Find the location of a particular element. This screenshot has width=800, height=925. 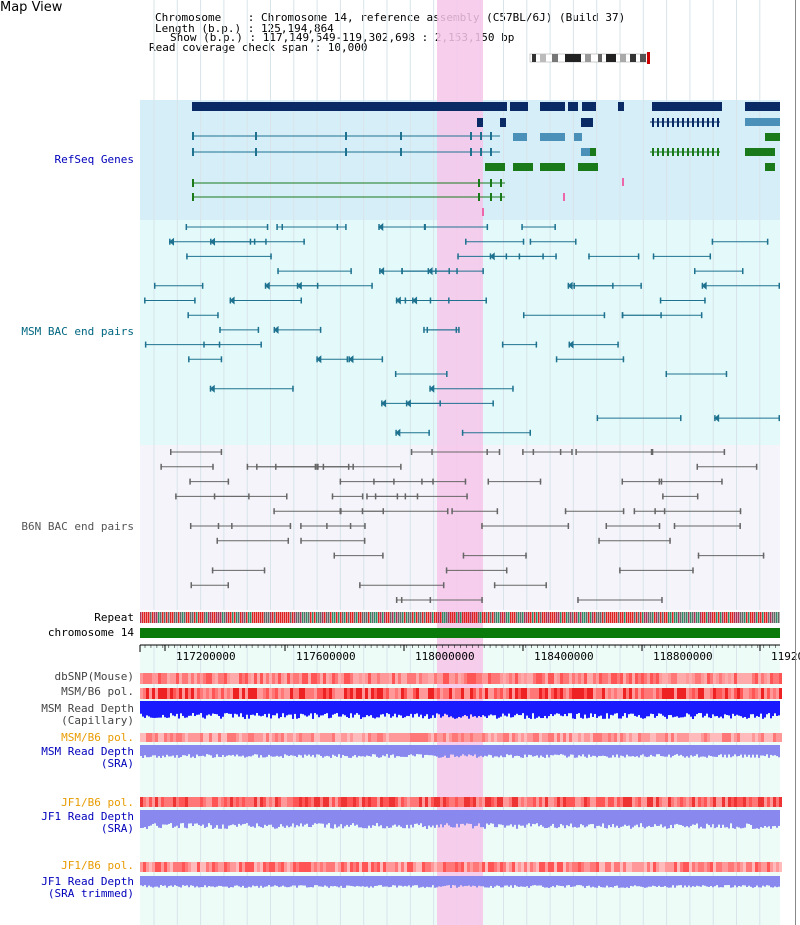

track-label-jf1-b6-pol: JF1/B6 pol. is located at coordinates (97, 802).